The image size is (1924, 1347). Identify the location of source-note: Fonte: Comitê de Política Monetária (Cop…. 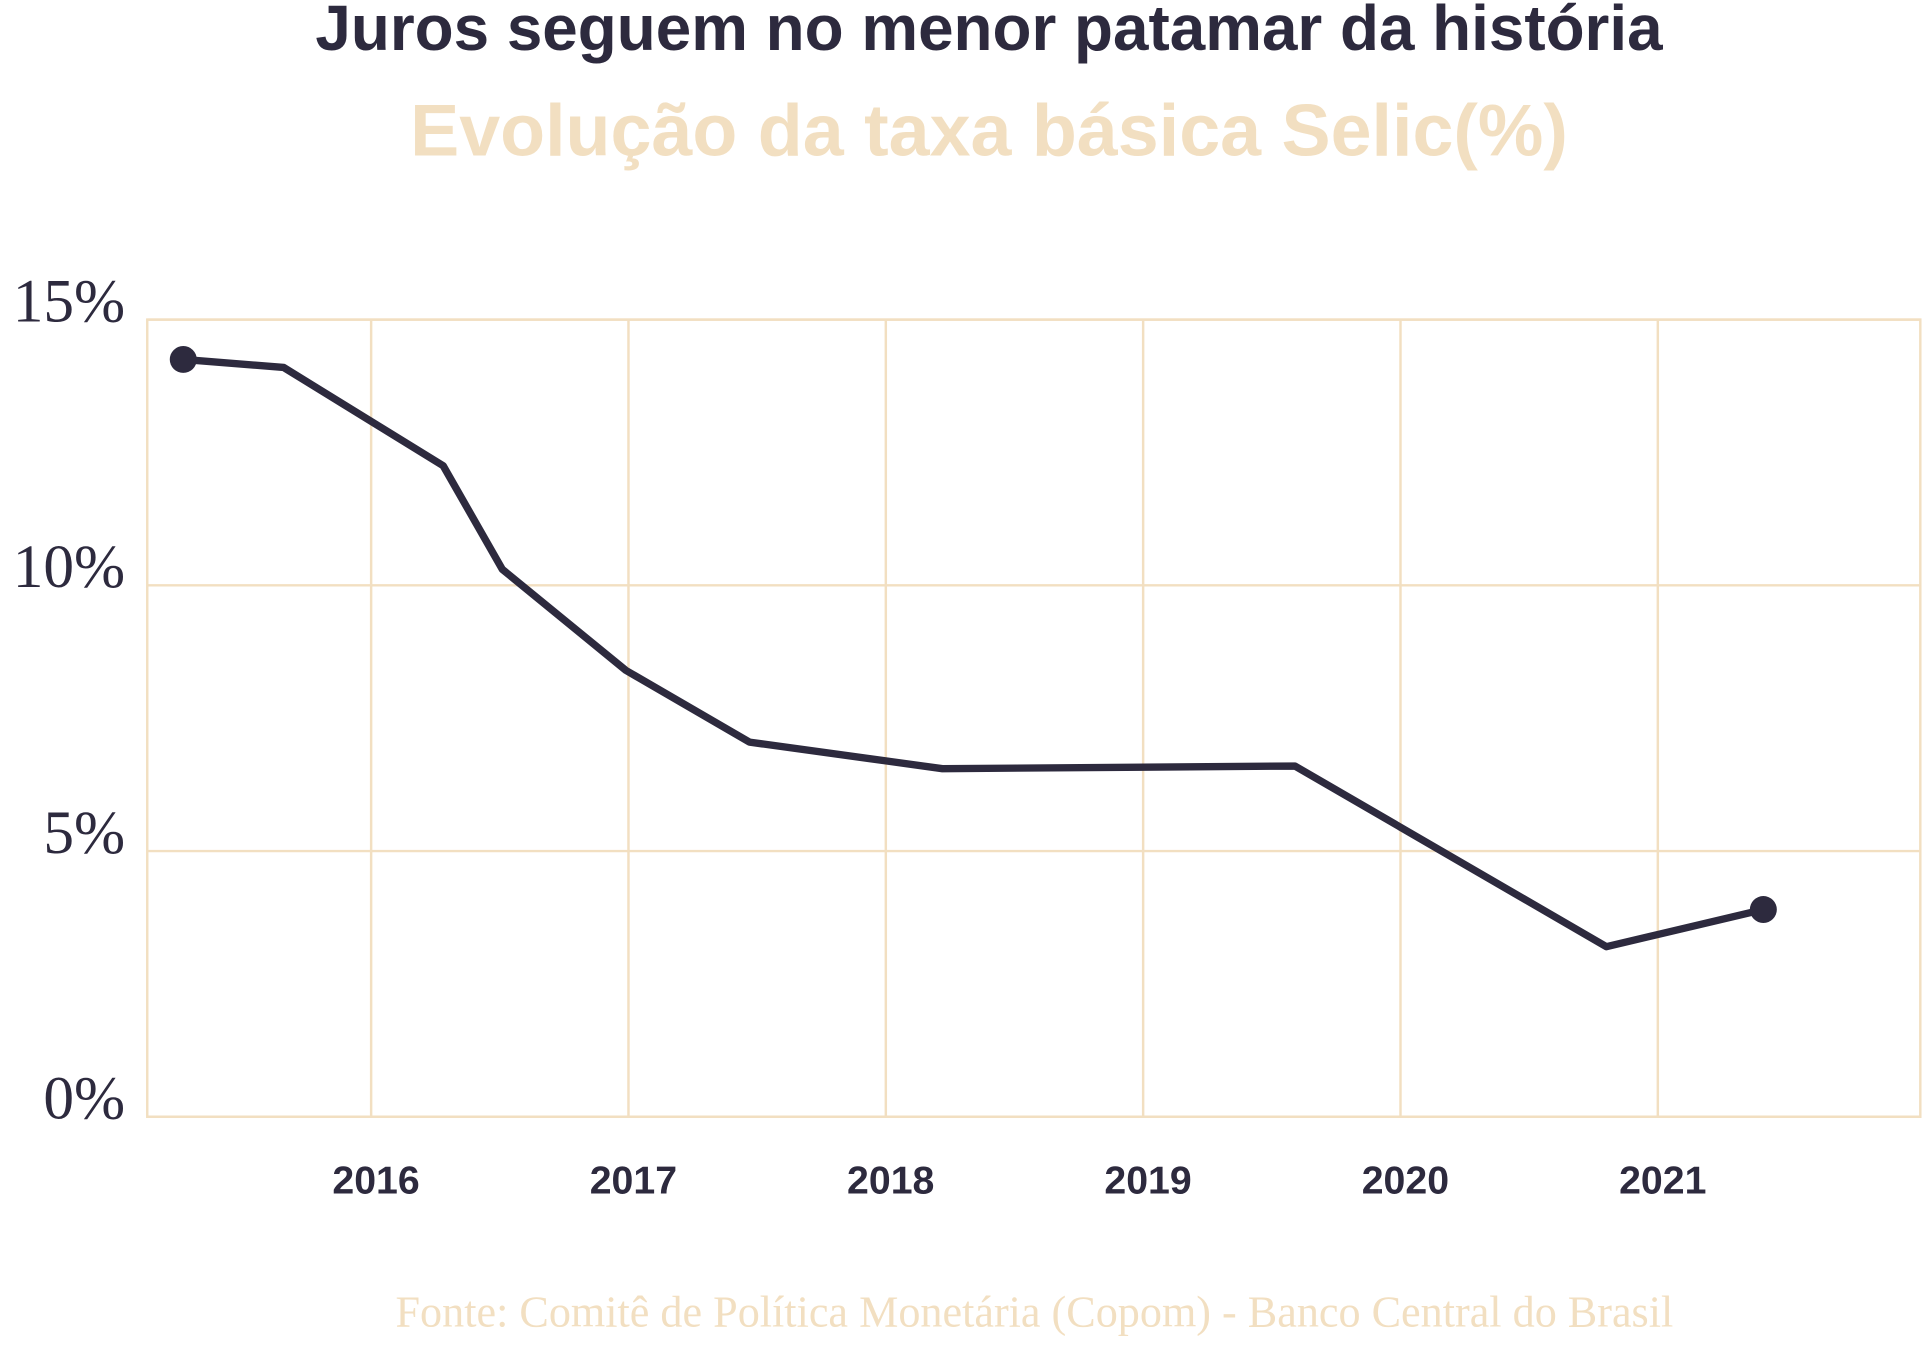
(1035, 1312).